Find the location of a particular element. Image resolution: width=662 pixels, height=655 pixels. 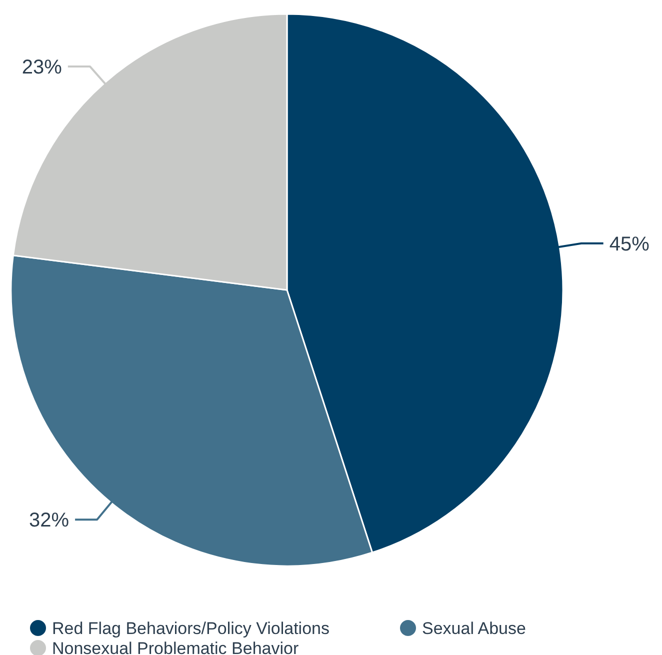

data-label: 32% is located at coordinates (49, 521).